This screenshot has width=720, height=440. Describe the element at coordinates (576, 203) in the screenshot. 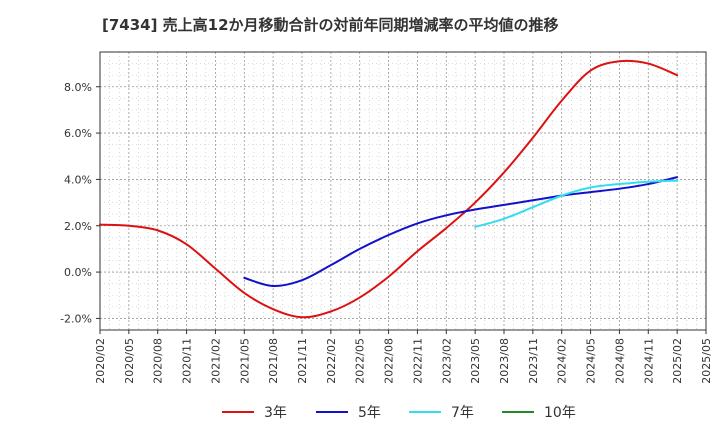

I see `series-line-7年` at that location.